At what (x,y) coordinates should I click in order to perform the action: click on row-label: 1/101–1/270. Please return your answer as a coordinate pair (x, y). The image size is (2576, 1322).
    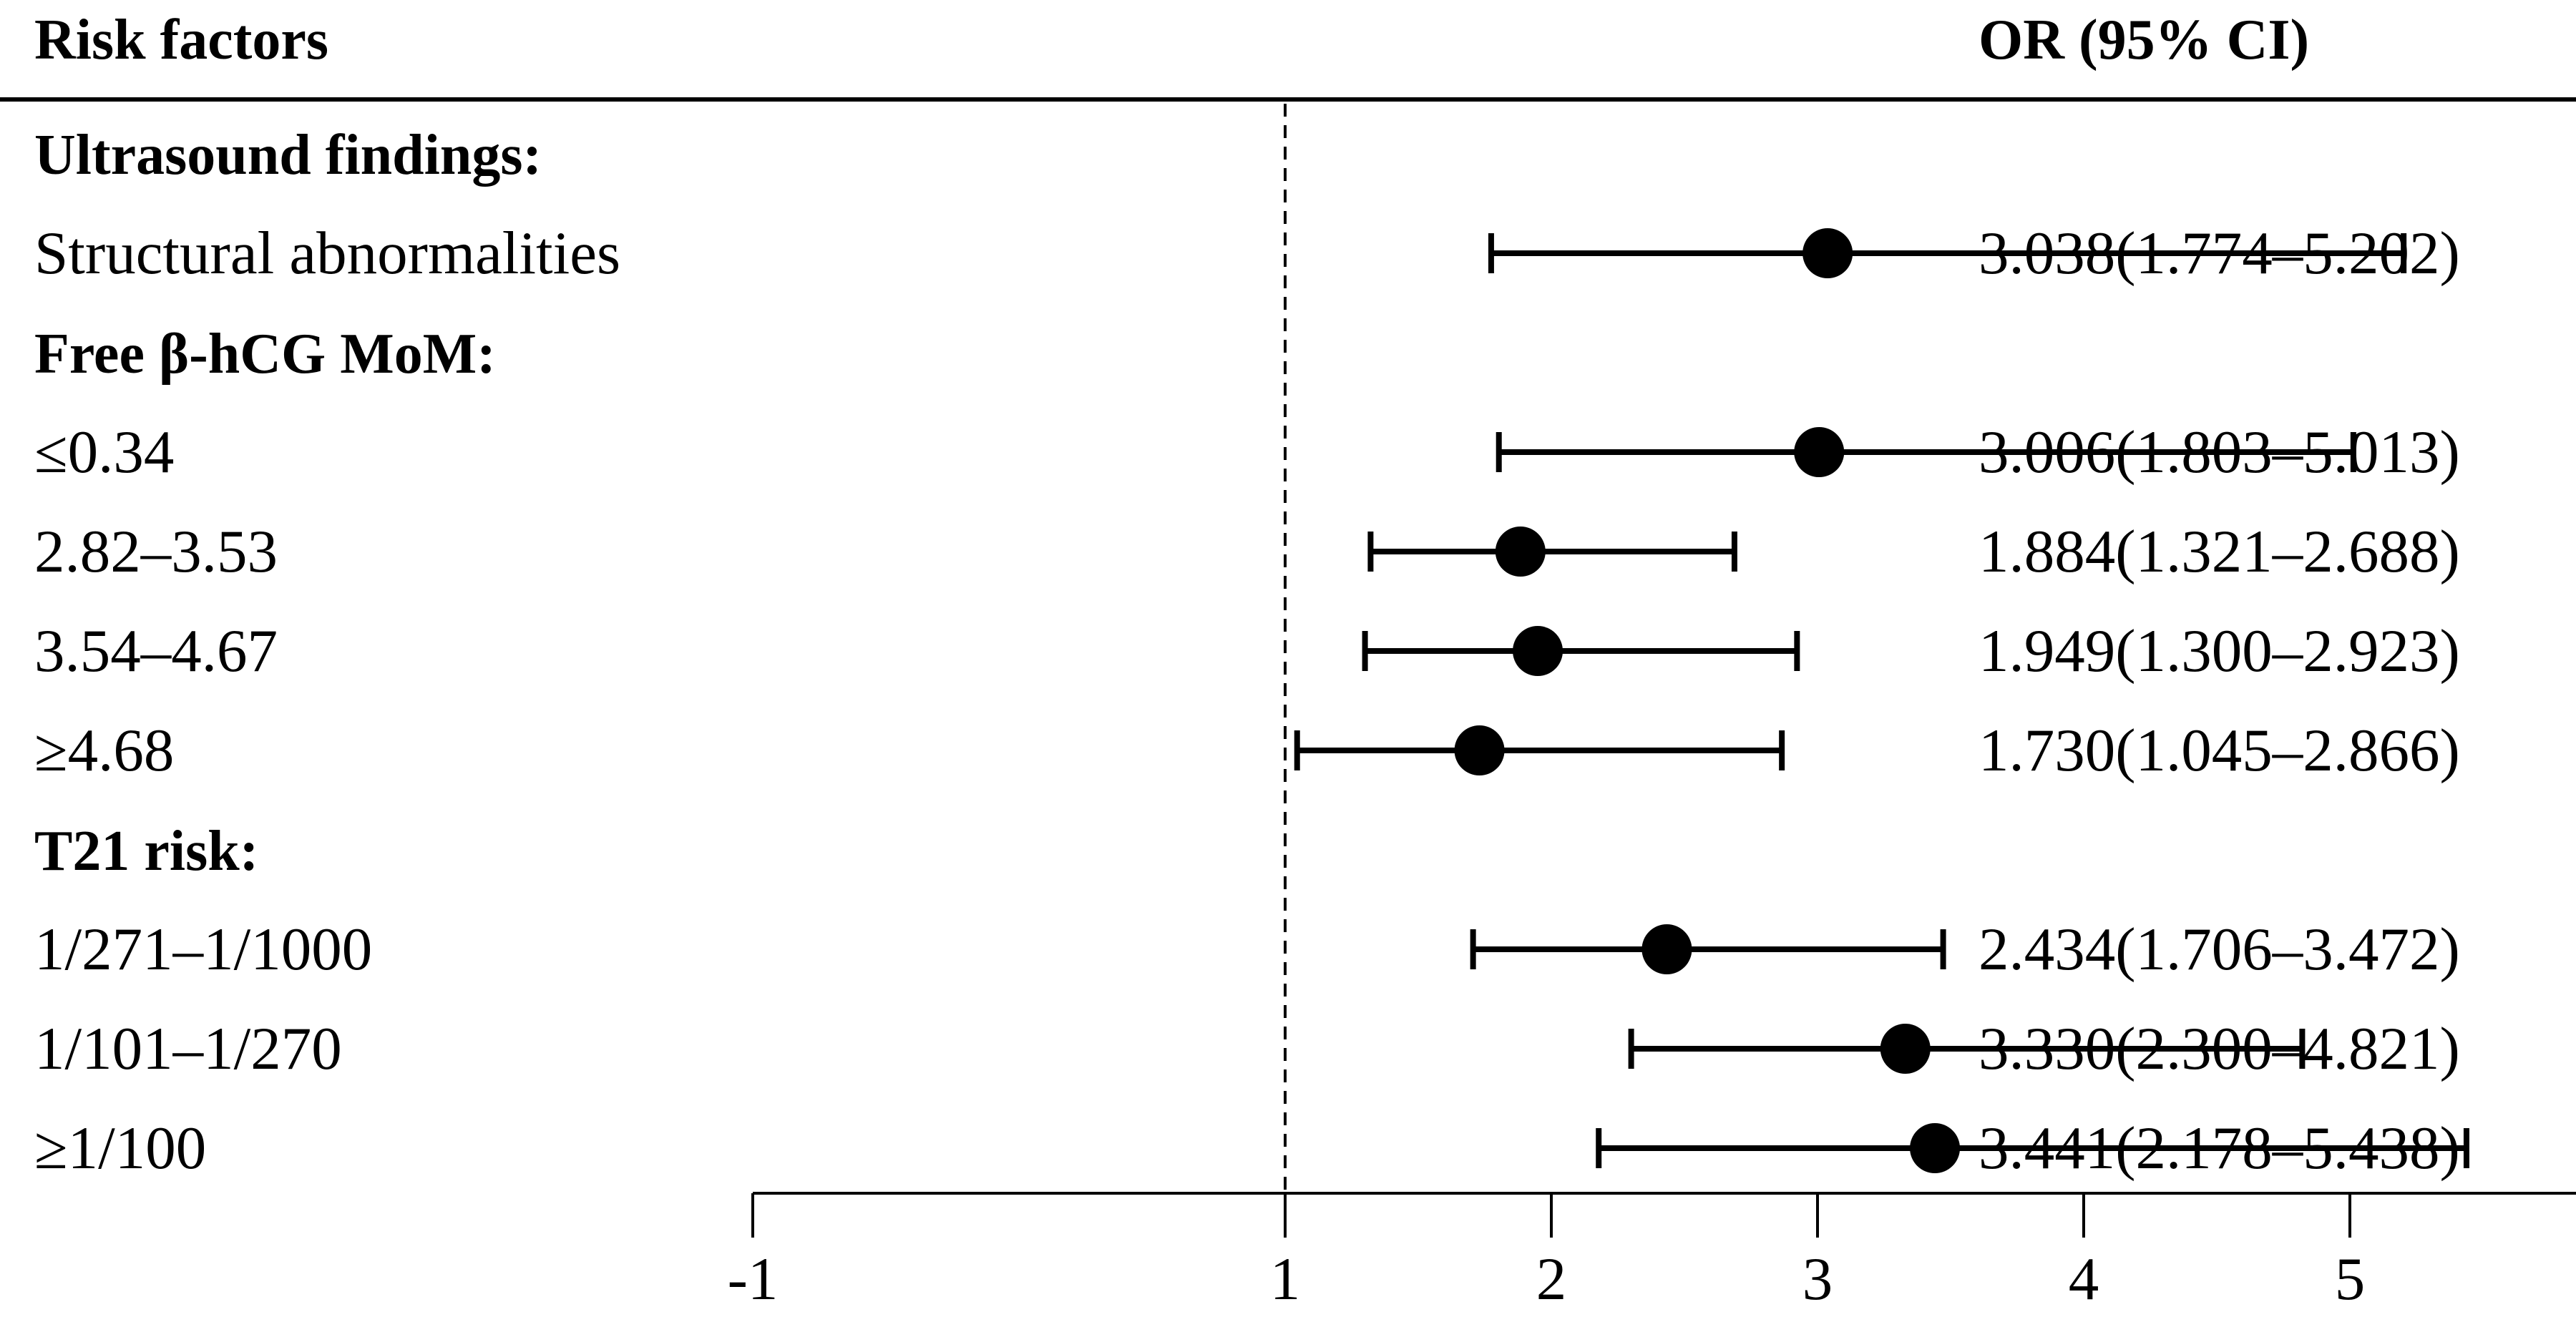
    Looking at the image, I should click on (188, 1048).